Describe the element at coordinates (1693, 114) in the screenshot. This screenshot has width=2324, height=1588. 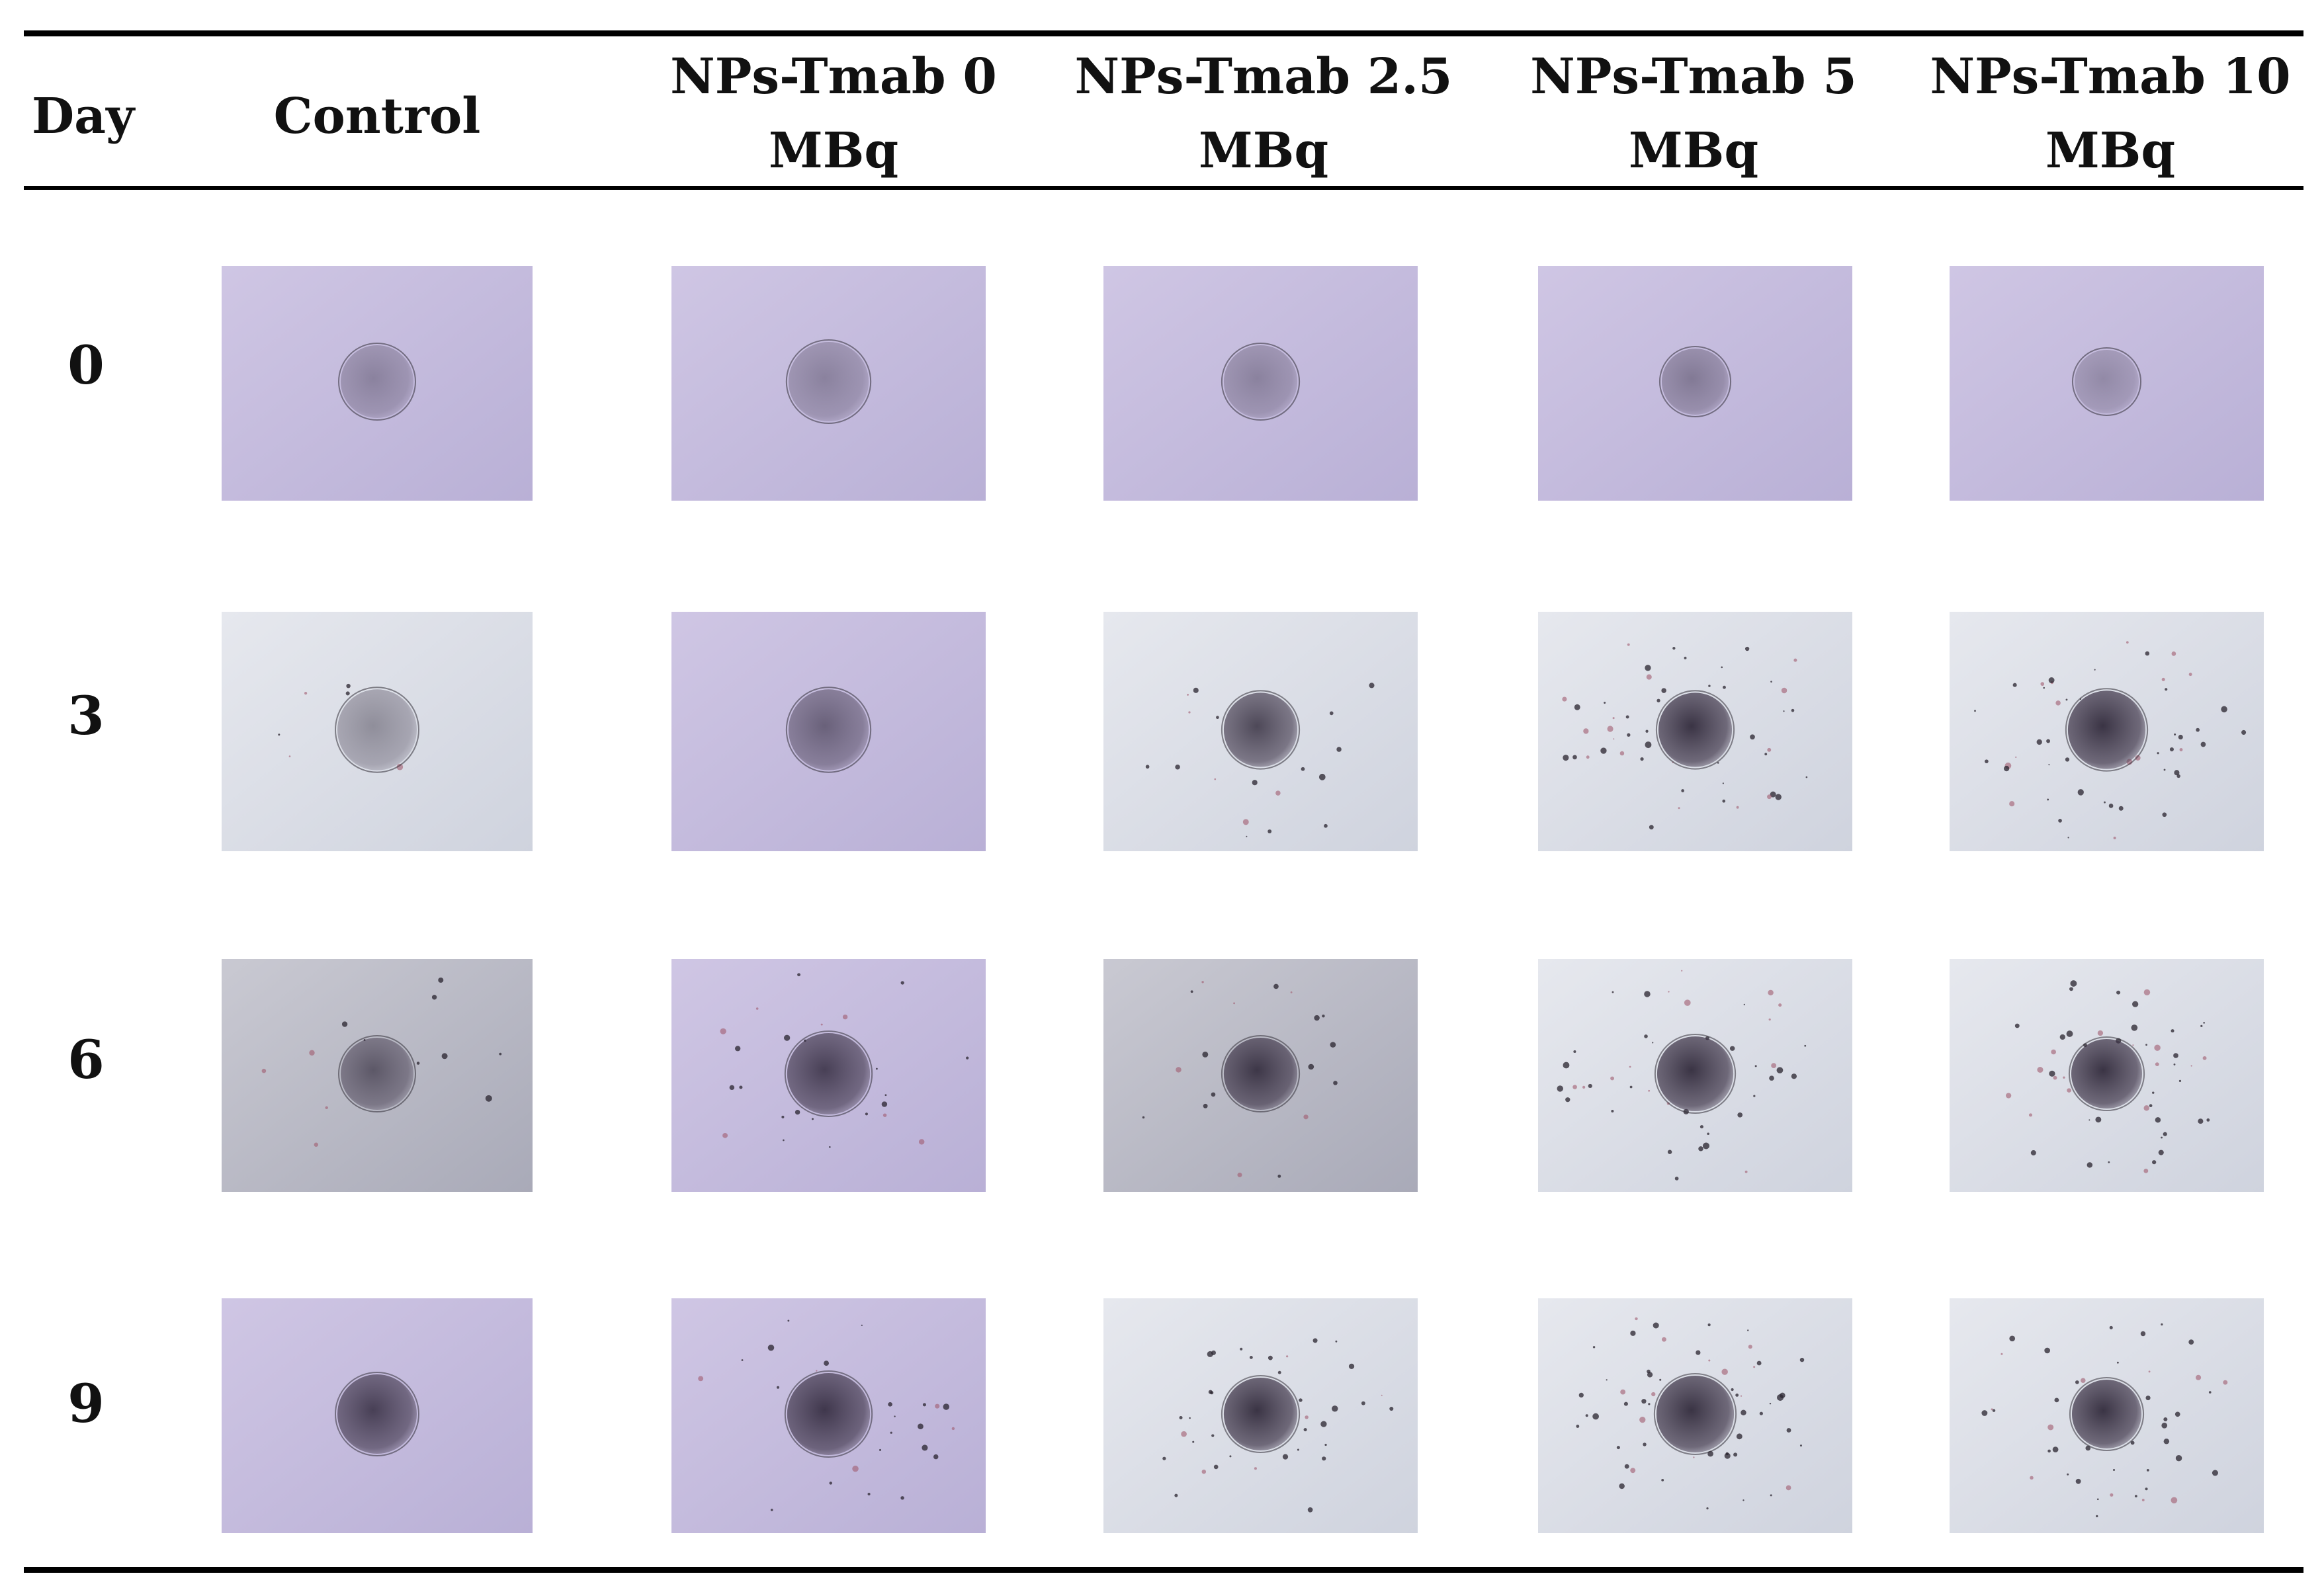
I see `header-group-5mbq: NPs-Tmab 5 MBq` at that location.